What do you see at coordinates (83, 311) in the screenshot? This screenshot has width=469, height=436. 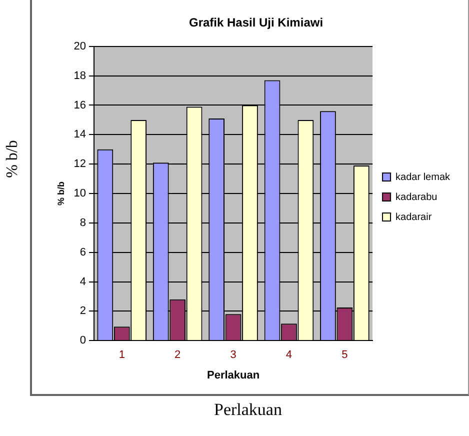 I see `y-tick-label: 2` at bounding box center [83, 311].